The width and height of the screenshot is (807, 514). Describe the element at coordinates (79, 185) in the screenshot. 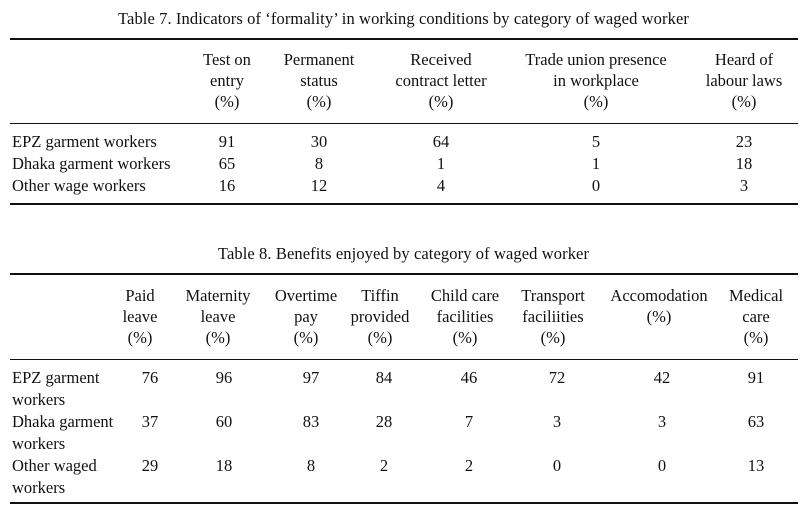

I see `table7-row-label-other: Other wage workers` at that location.